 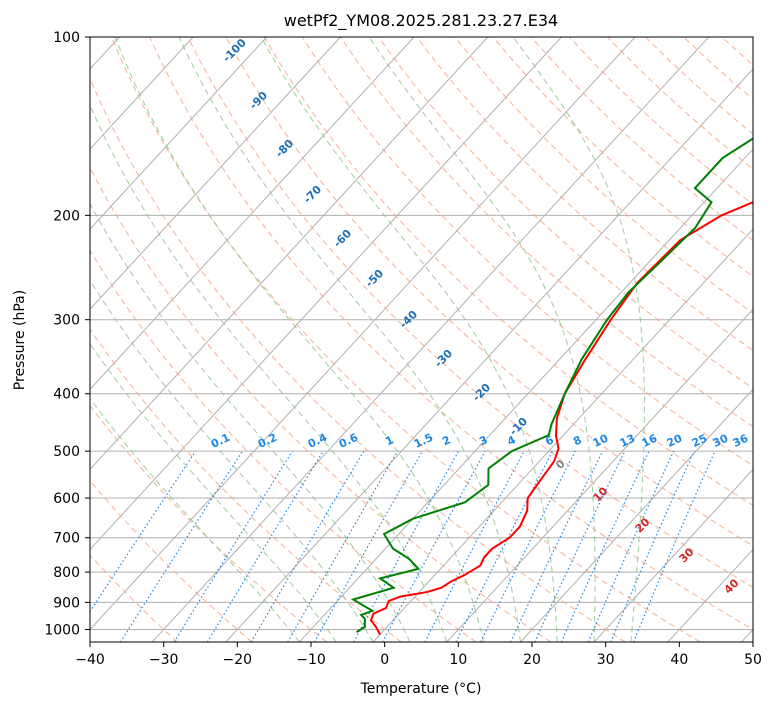 I want to click on y-tick-label: 900, so click(x=66, y=603).